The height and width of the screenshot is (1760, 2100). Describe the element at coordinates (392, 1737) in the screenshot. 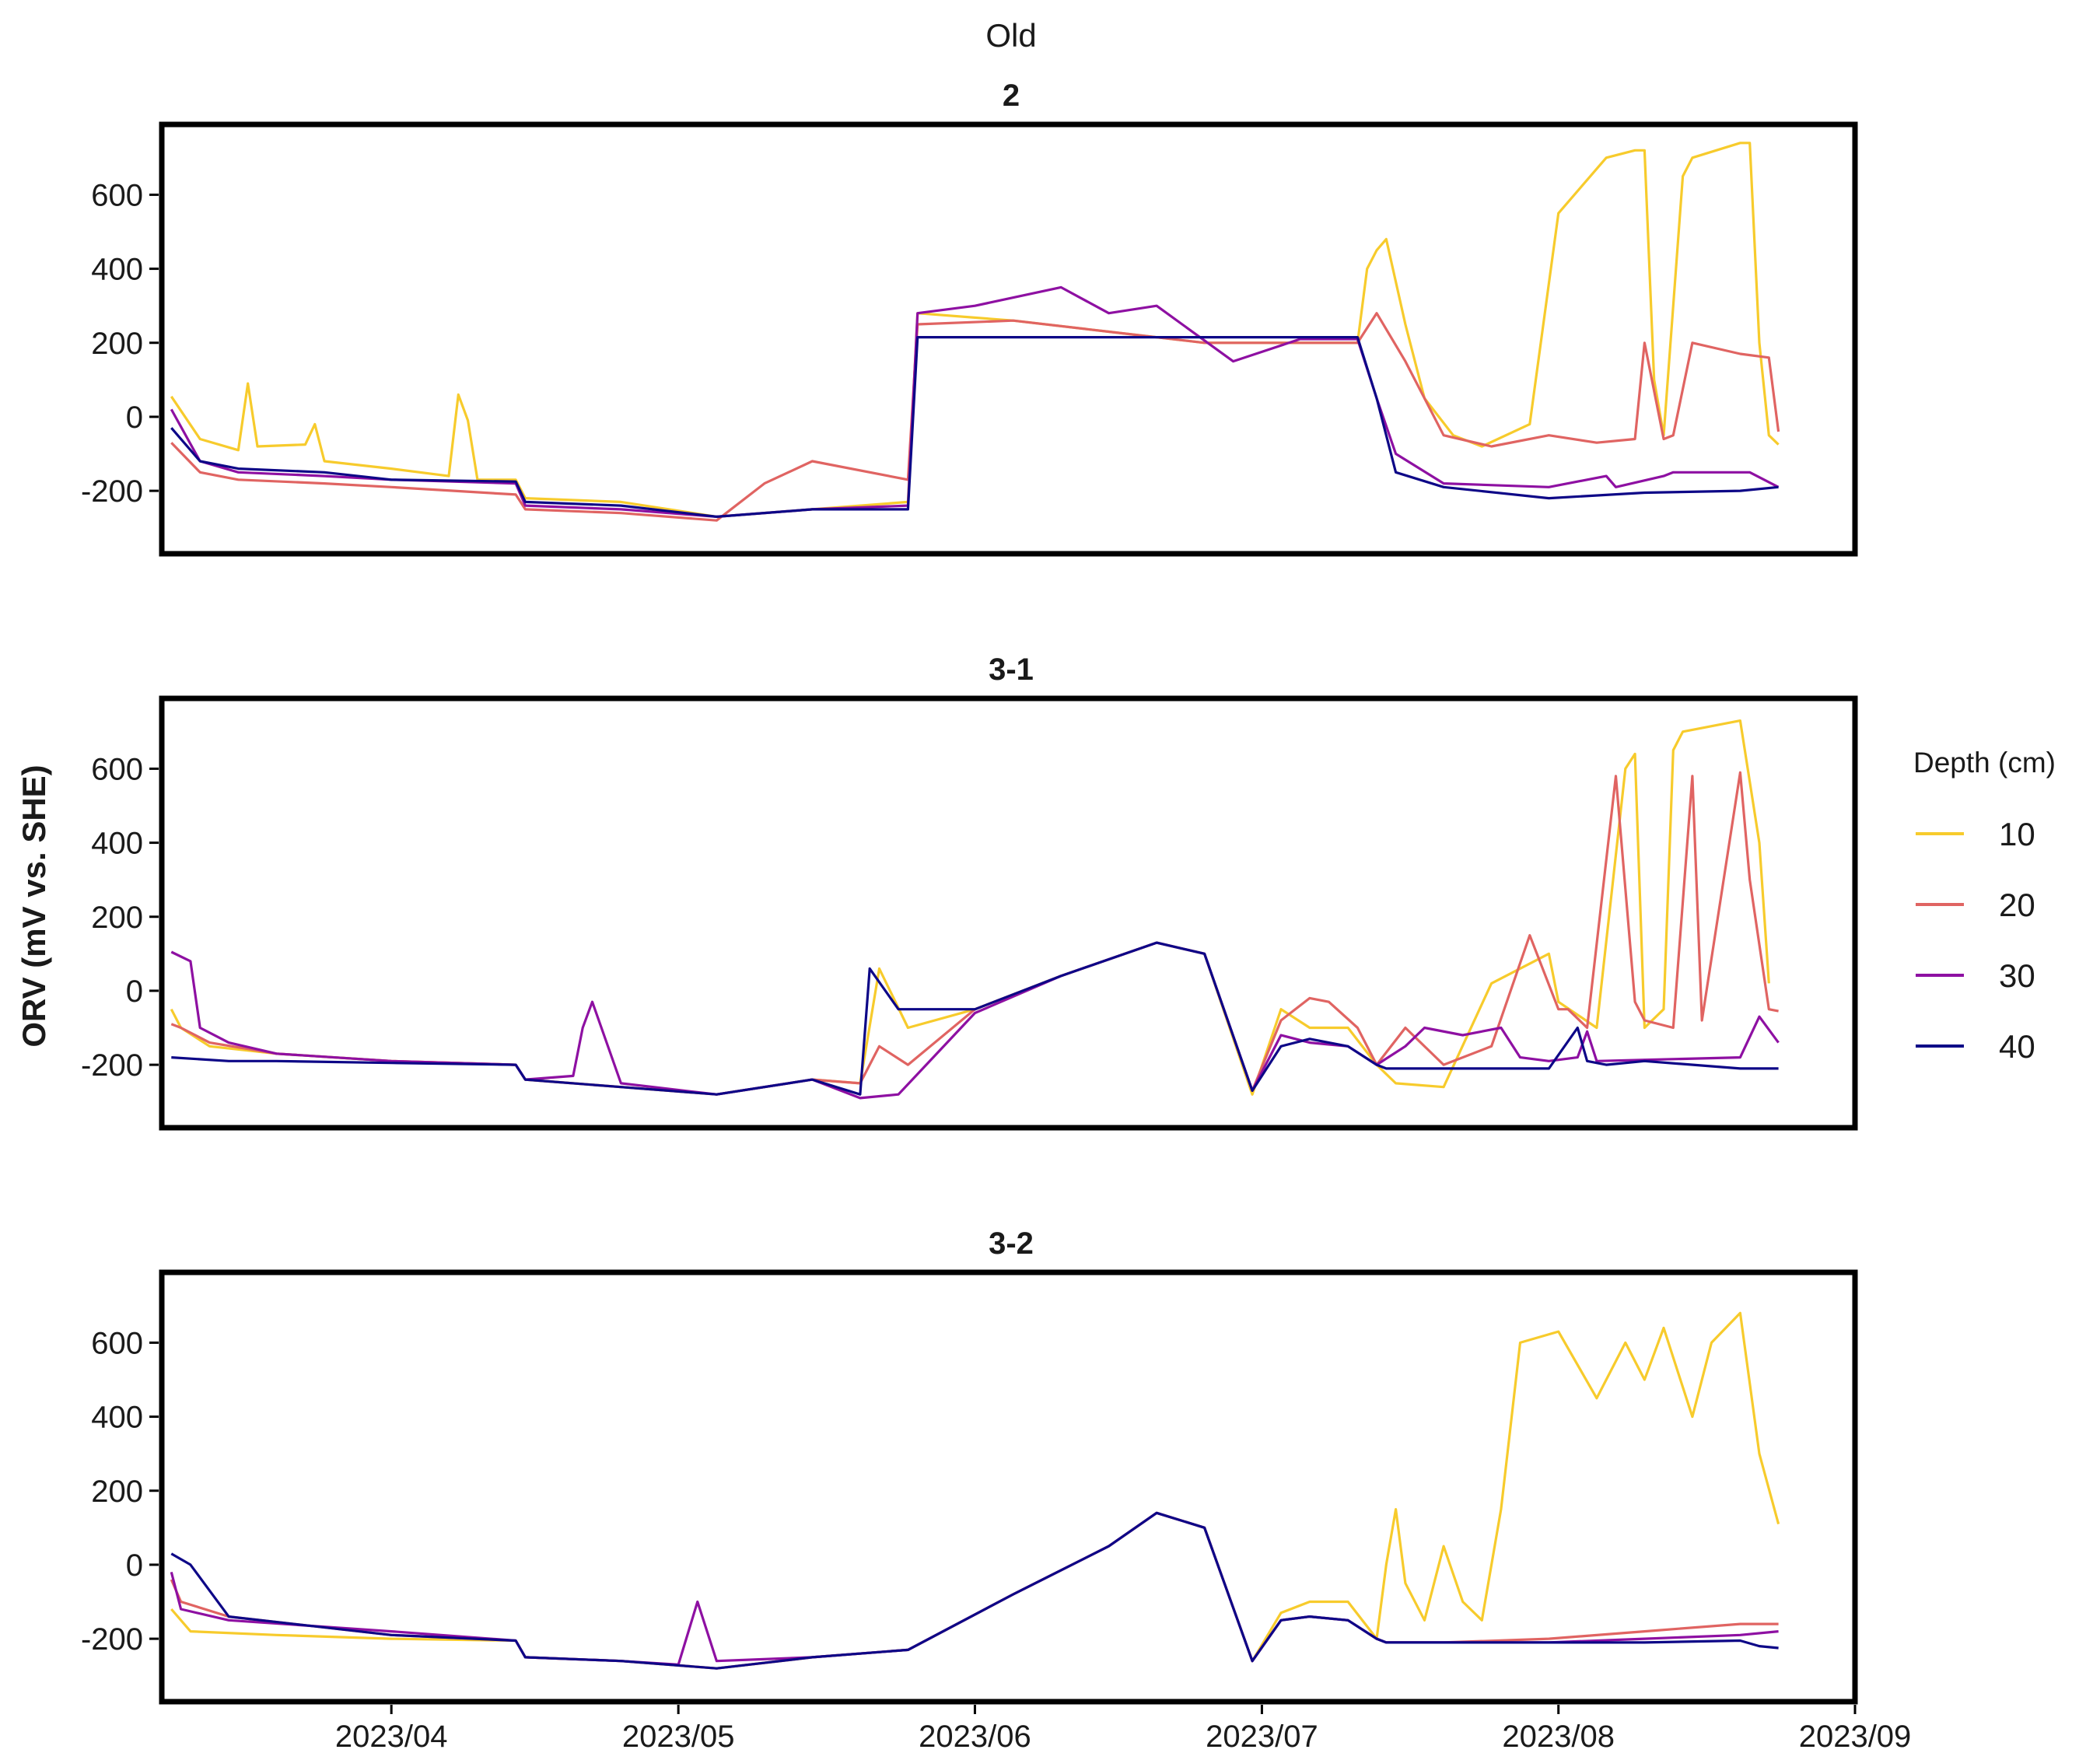

I see `x-tick-label: 2023/04` at that location.